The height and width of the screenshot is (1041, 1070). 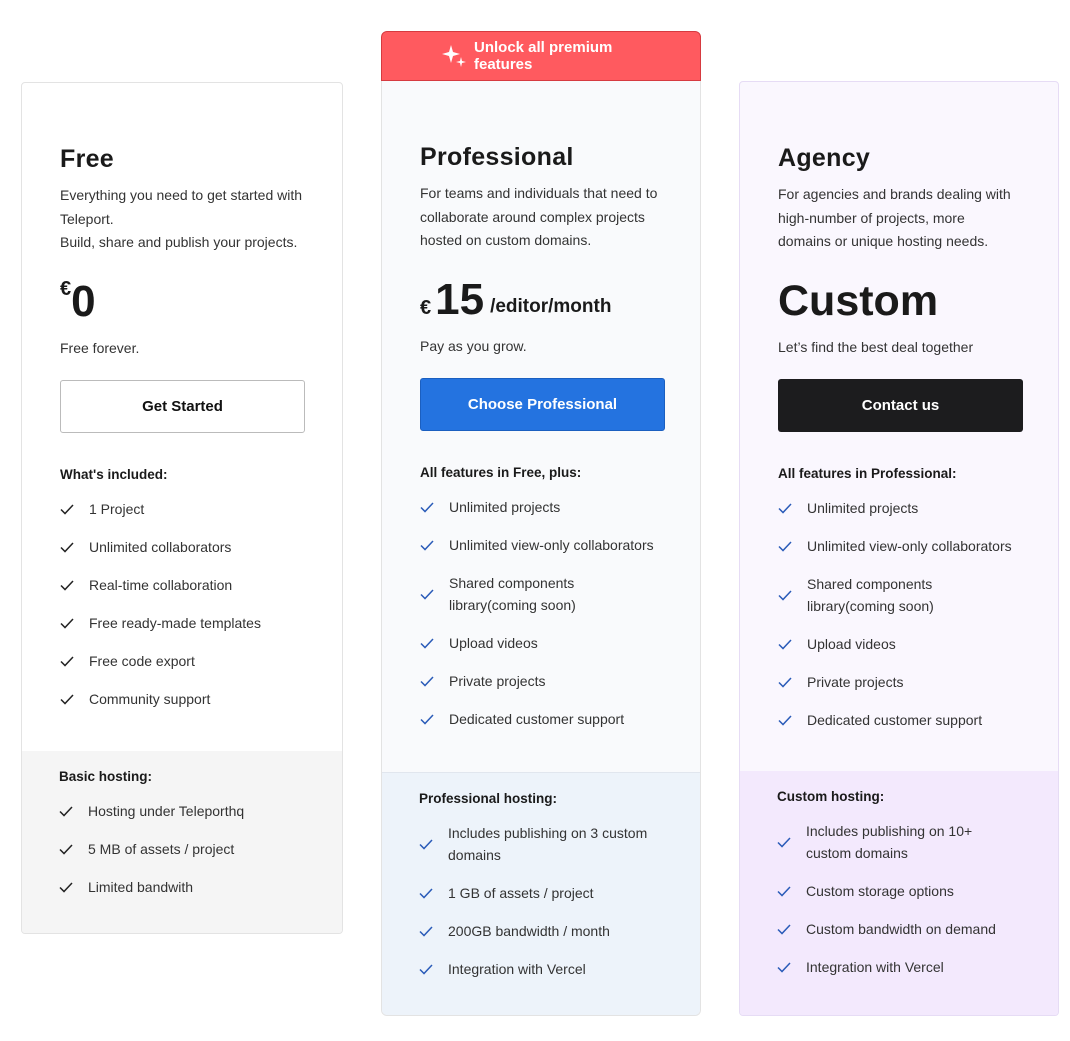 I want to click on description-line: Build, share and publish your projects., so click(x=179, y=242).